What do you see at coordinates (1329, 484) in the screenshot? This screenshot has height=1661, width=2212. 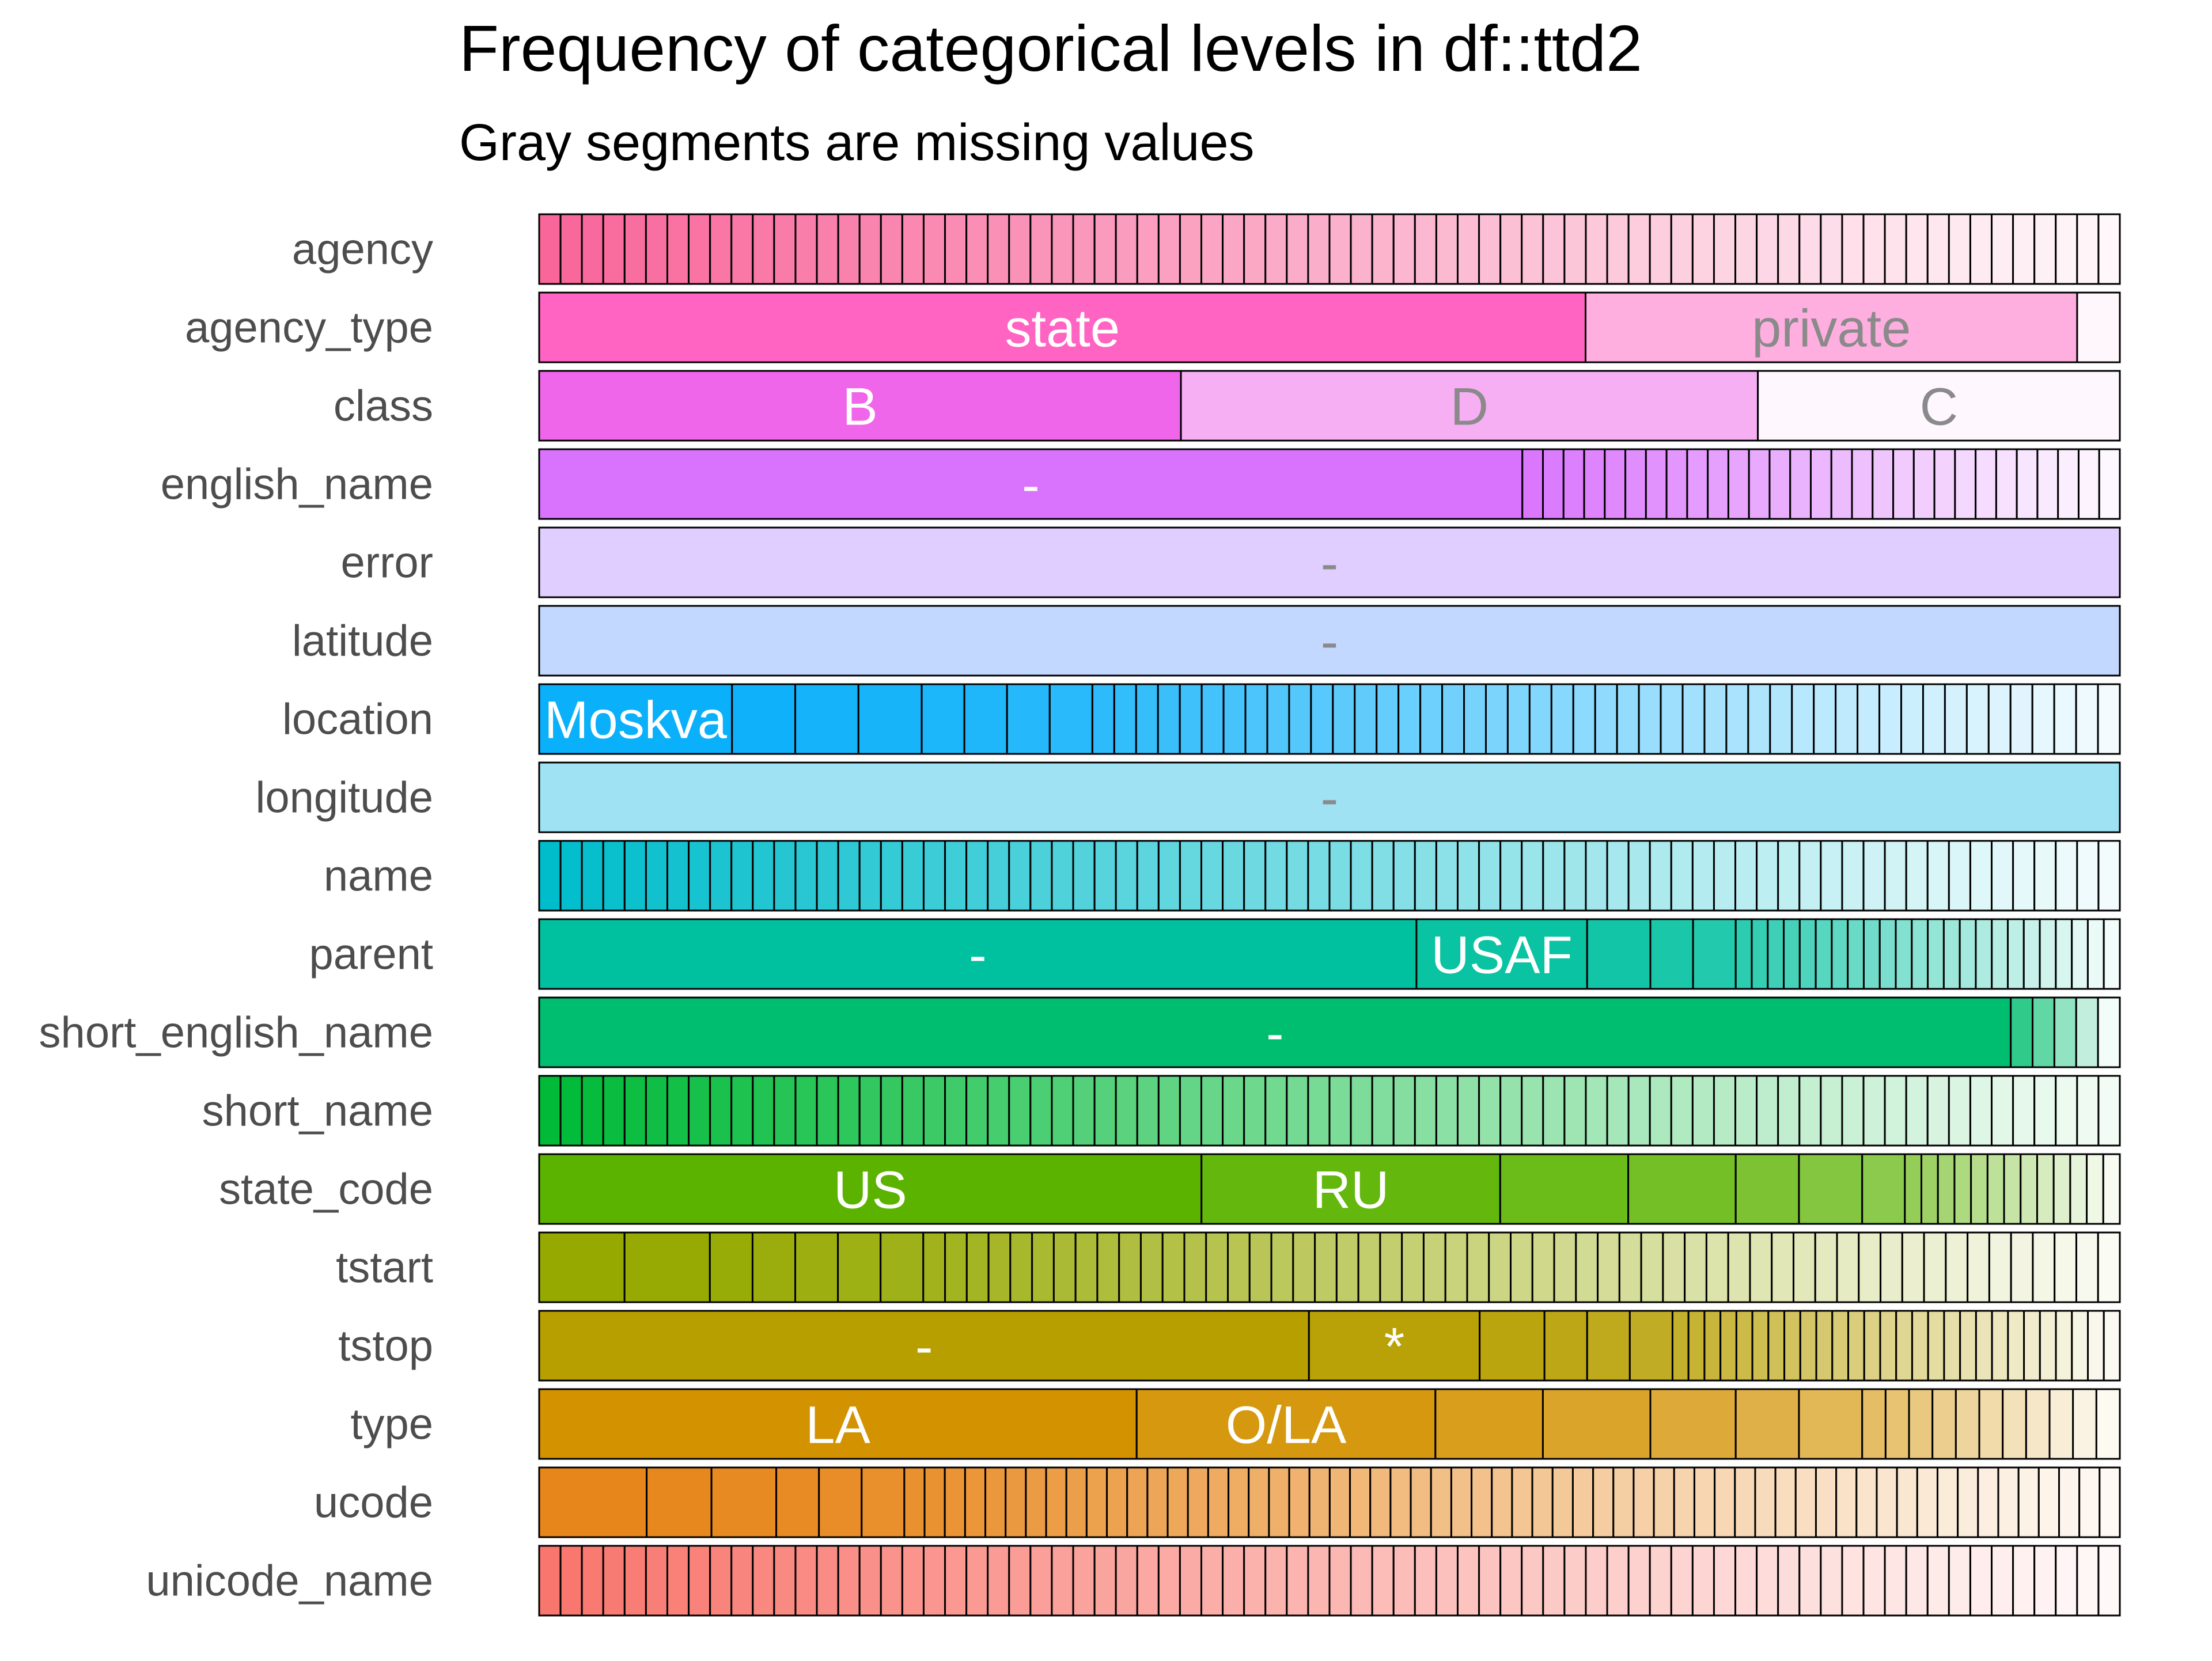 I see `bar-english-name: -` at bounding box center [1329, 484].